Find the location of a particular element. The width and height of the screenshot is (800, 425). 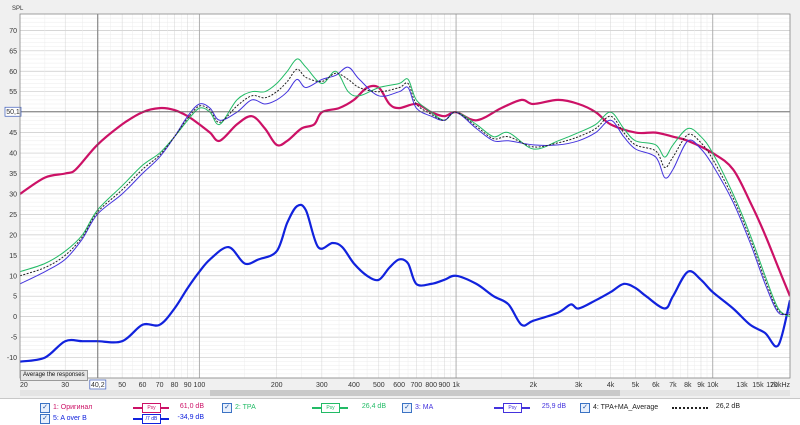

cursor-y-readout: 50,1 is located at coordinates (13, 112).